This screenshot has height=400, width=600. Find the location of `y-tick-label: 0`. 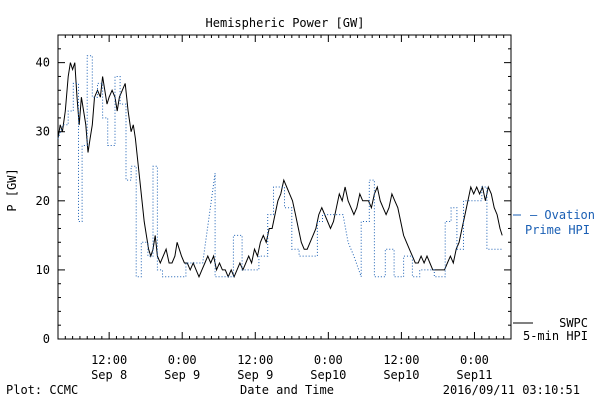

y-tick-label: 0 is located at coordinates (46, 339).